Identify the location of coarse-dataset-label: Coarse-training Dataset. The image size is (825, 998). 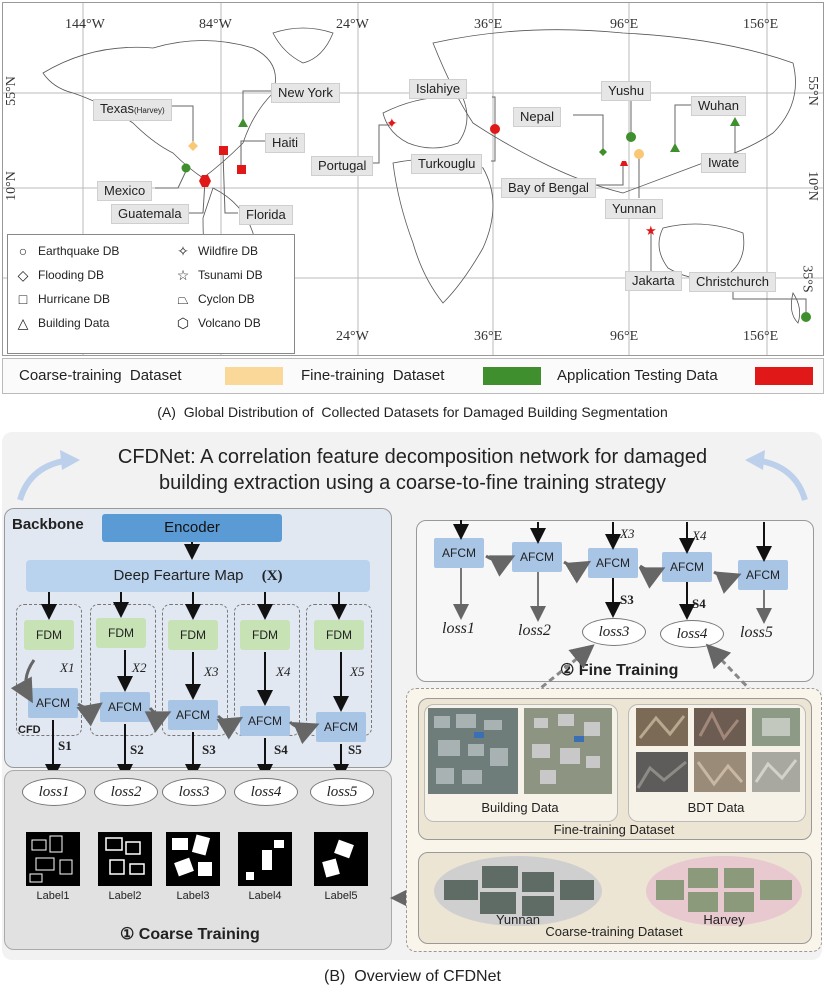
(614, 931).